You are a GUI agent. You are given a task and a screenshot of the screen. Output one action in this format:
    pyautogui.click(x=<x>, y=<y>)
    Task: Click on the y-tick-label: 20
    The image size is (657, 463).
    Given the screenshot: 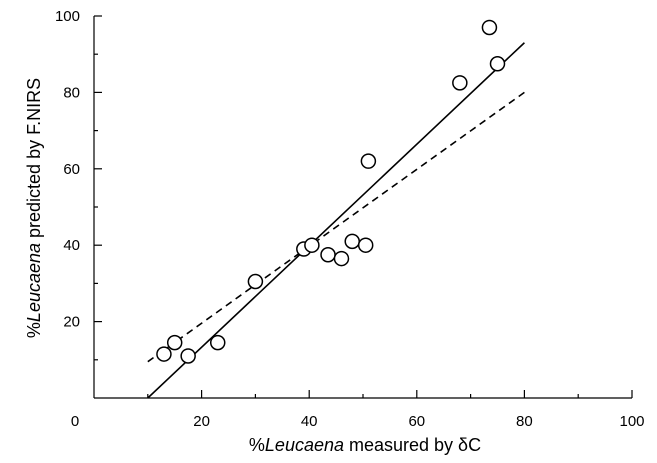 What is the action you would take?
    pyautogui.click(x=71, y=322)
    